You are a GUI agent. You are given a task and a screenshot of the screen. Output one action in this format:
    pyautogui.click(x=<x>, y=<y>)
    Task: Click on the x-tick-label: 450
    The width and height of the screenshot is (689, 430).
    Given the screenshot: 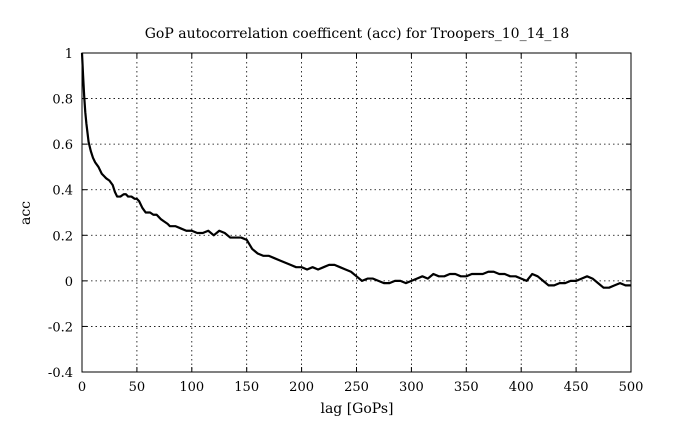 What is the action you would take?
    pyautogui.click(x=576, y=387)
    